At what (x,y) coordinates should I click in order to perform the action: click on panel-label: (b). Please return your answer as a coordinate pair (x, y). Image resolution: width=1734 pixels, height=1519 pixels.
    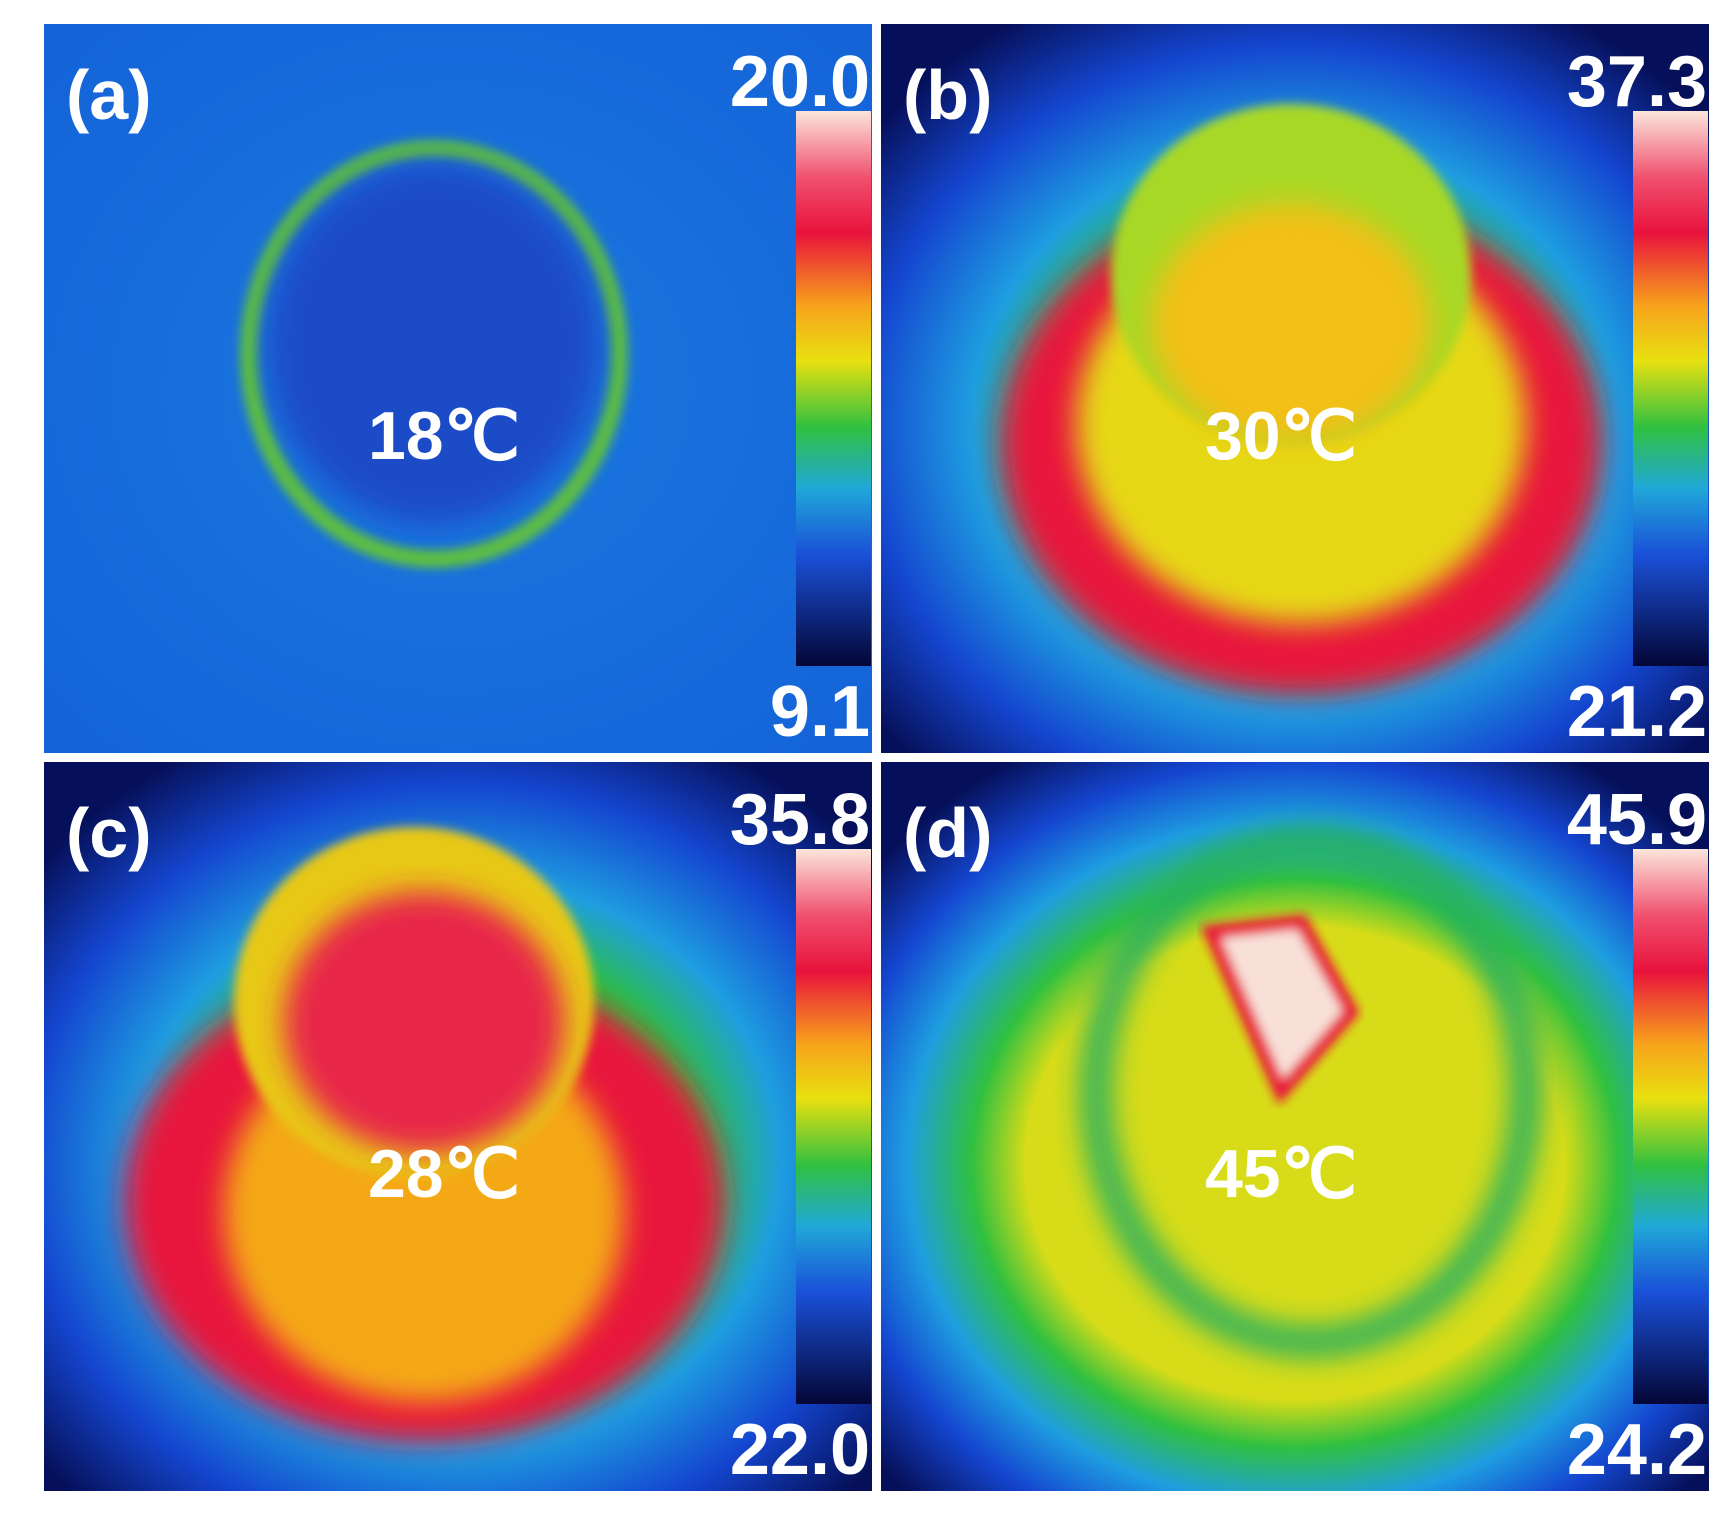
    Looking at the image, I should click on (947, 95).